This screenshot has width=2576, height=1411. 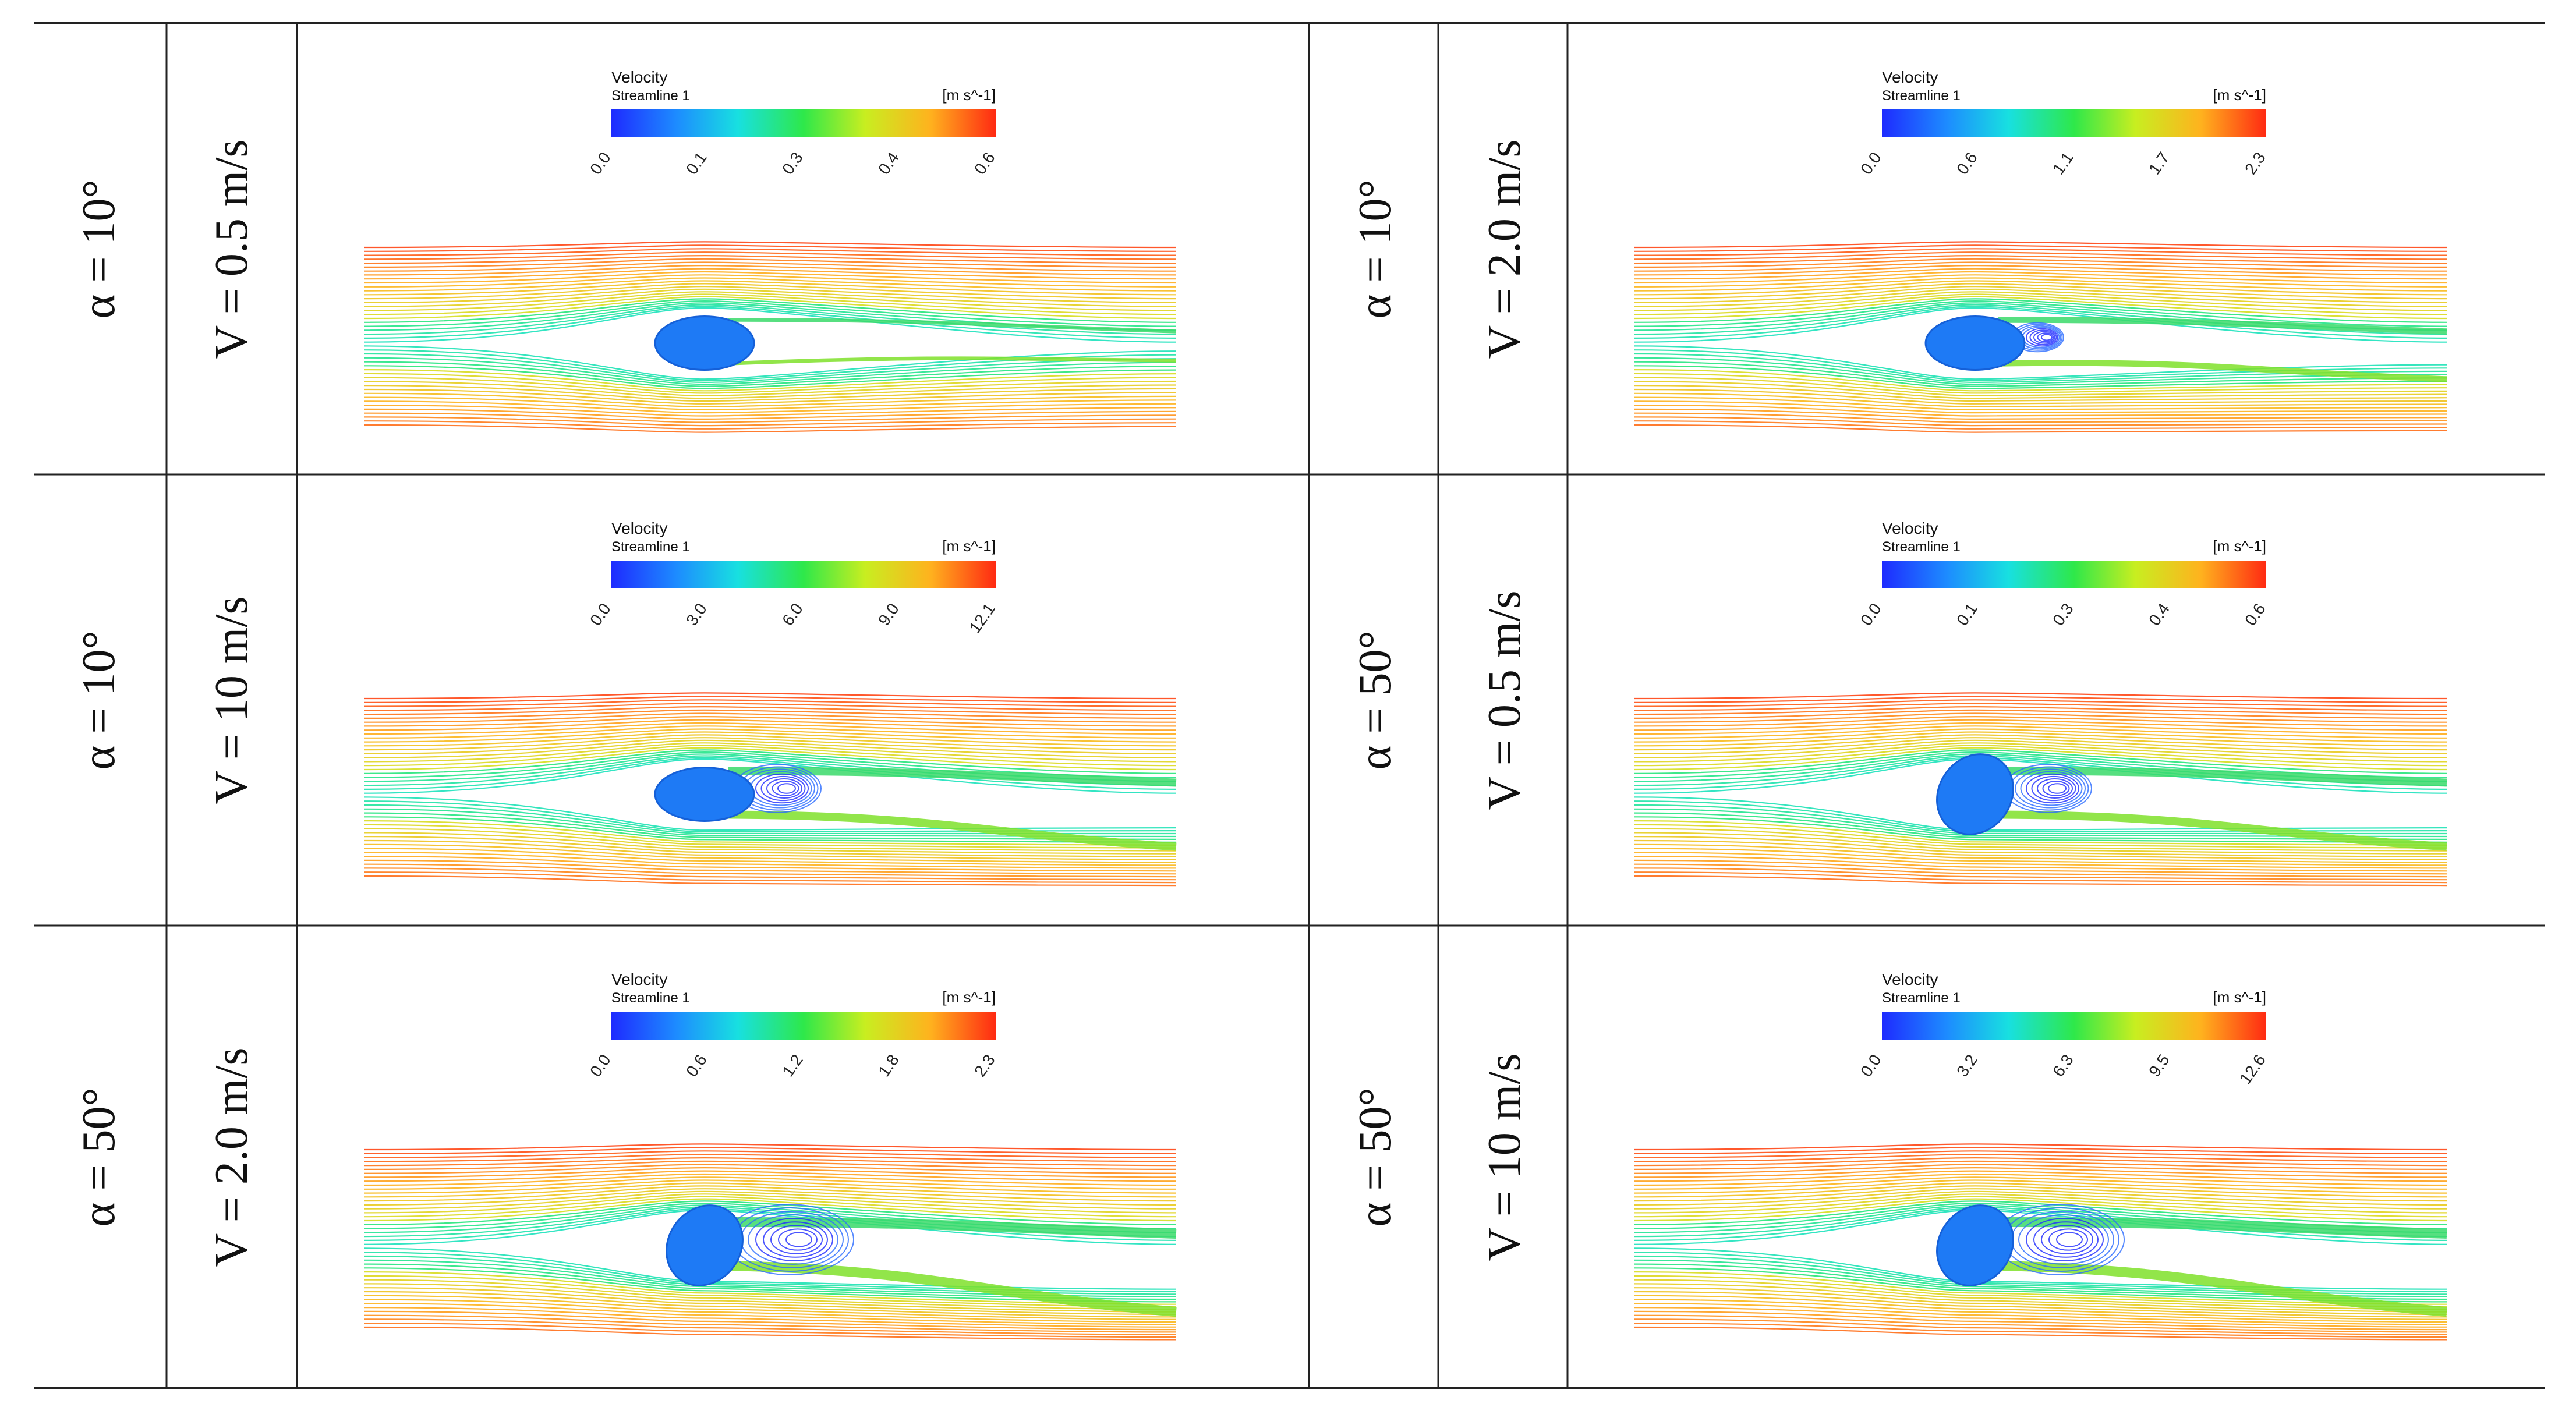 I want to click on legend-tick-label: 1.8, so click(x=889, y=1065).